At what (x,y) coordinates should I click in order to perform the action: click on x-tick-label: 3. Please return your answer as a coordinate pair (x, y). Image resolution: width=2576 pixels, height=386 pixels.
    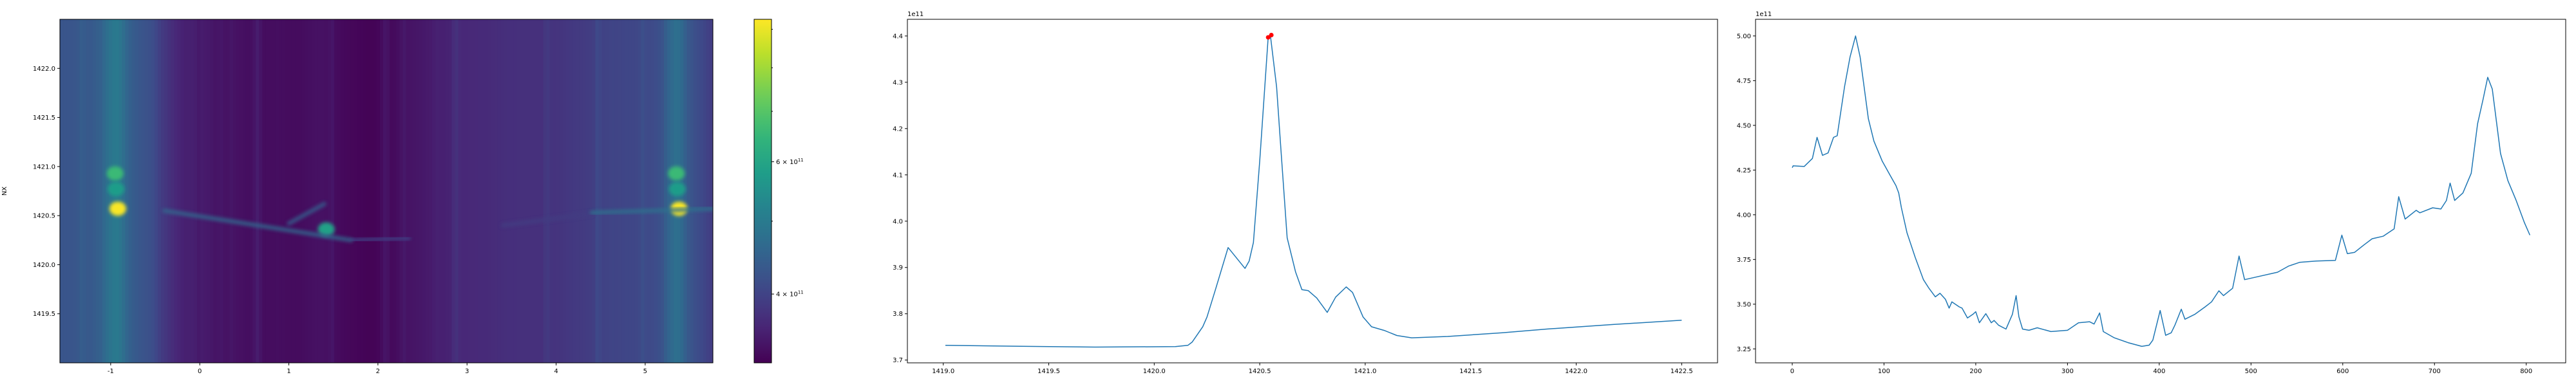
    Looking at the image, I should click on (467, 371).